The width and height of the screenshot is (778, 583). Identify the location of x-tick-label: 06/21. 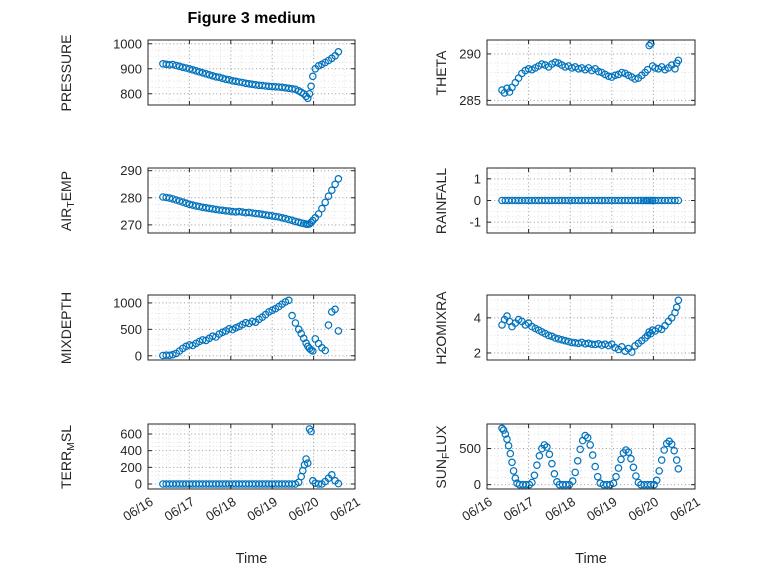
(685, 509).